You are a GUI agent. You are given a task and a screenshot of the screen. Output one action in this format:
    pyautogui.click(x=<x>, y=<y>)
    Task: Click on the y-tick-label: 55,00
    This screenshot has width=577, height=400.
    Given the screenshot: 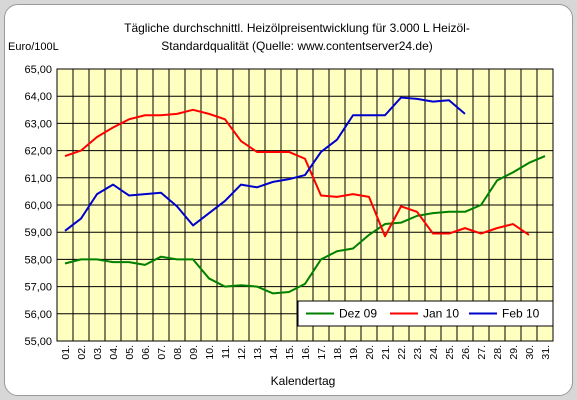 What is the action you would take?
    pyautogui.click(x=38, y=342)
    